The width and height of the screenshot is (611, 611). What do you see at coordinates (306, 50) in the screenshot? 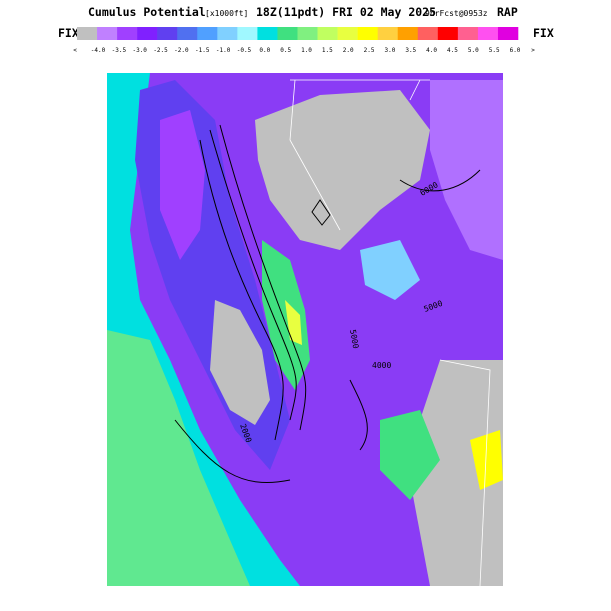
I see `scale-label: 1.0` at bounding box center [306, 50].